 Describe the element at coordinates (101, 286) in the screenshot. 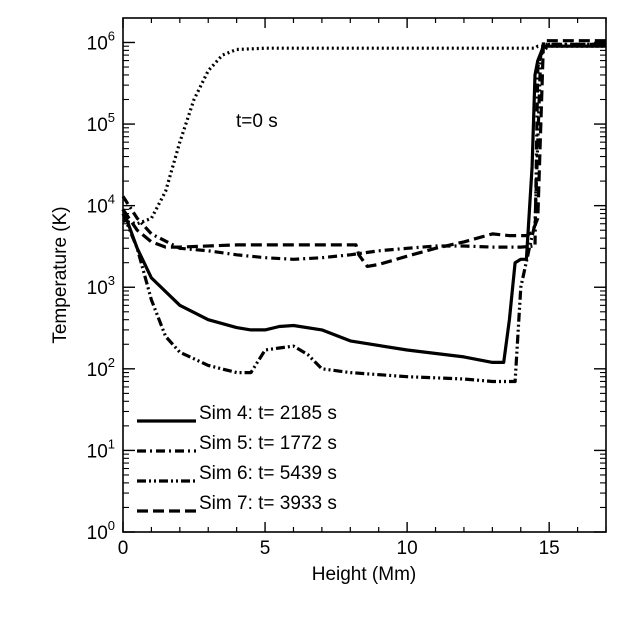

I see `y-tick-label: 10³` at that location.